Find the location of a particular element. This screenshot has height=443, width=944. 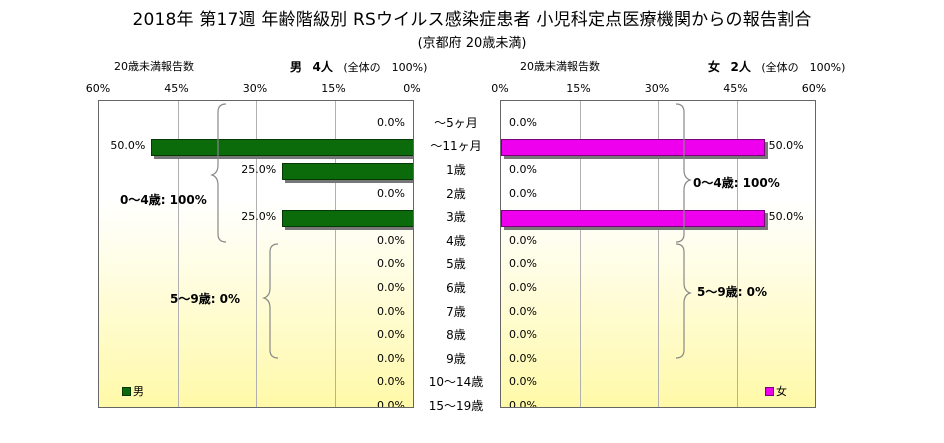

female-brace-note-0-4: 0～4歳: 100% is located at coordinates (736, 183).